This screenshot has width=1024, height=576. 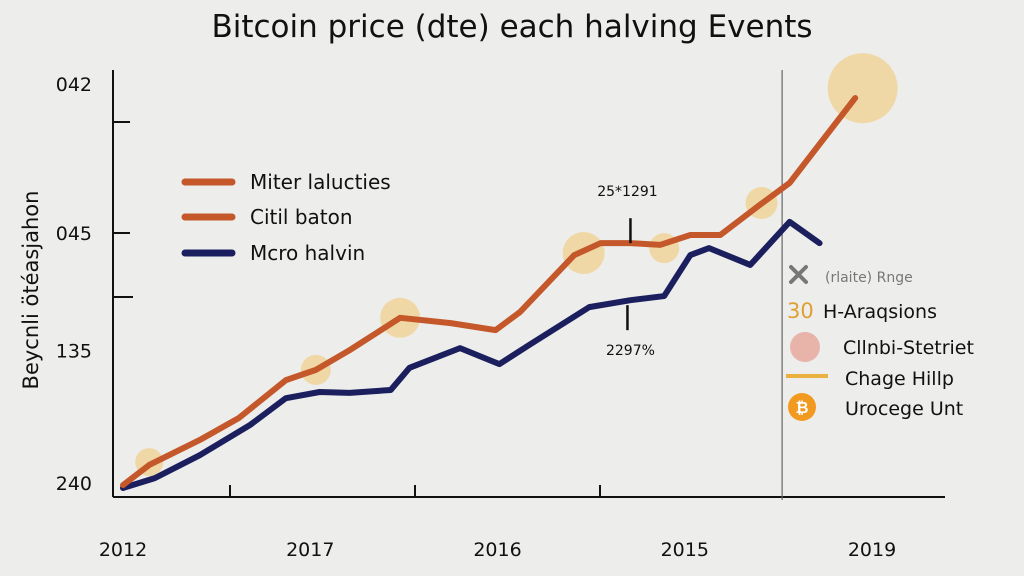 I want to click on y-tick-label: 240, so click(x=74, y=484).